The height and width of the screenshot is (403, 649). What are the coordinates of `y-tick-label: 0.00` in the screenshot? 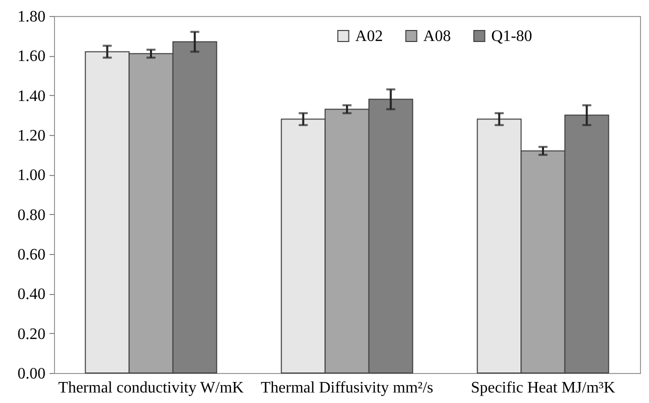 It's located at (32, 374).